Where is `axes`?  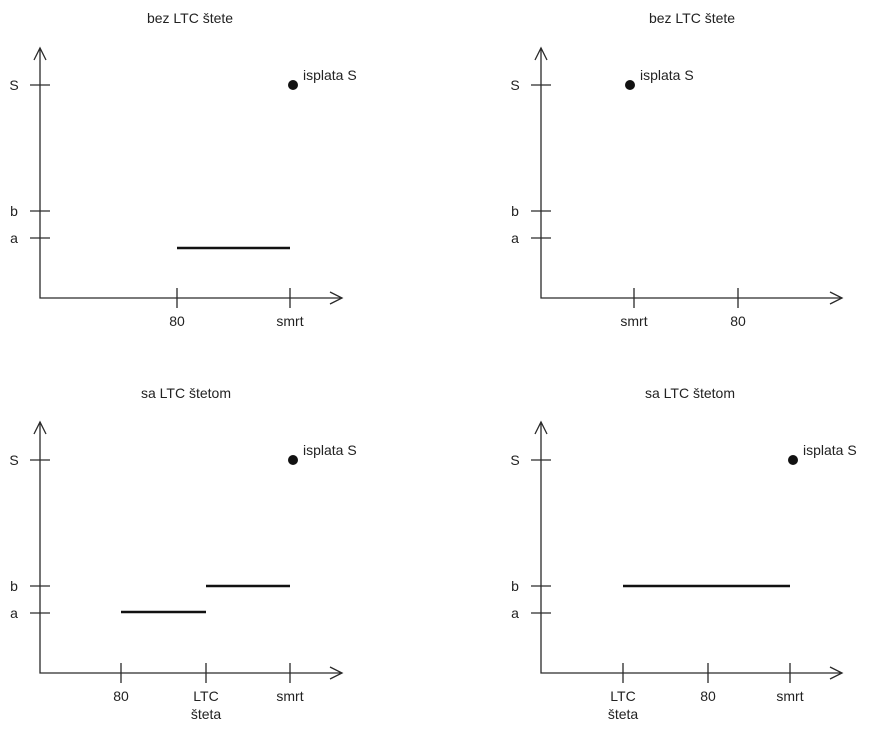 axes is located at coordinates (691, 173).